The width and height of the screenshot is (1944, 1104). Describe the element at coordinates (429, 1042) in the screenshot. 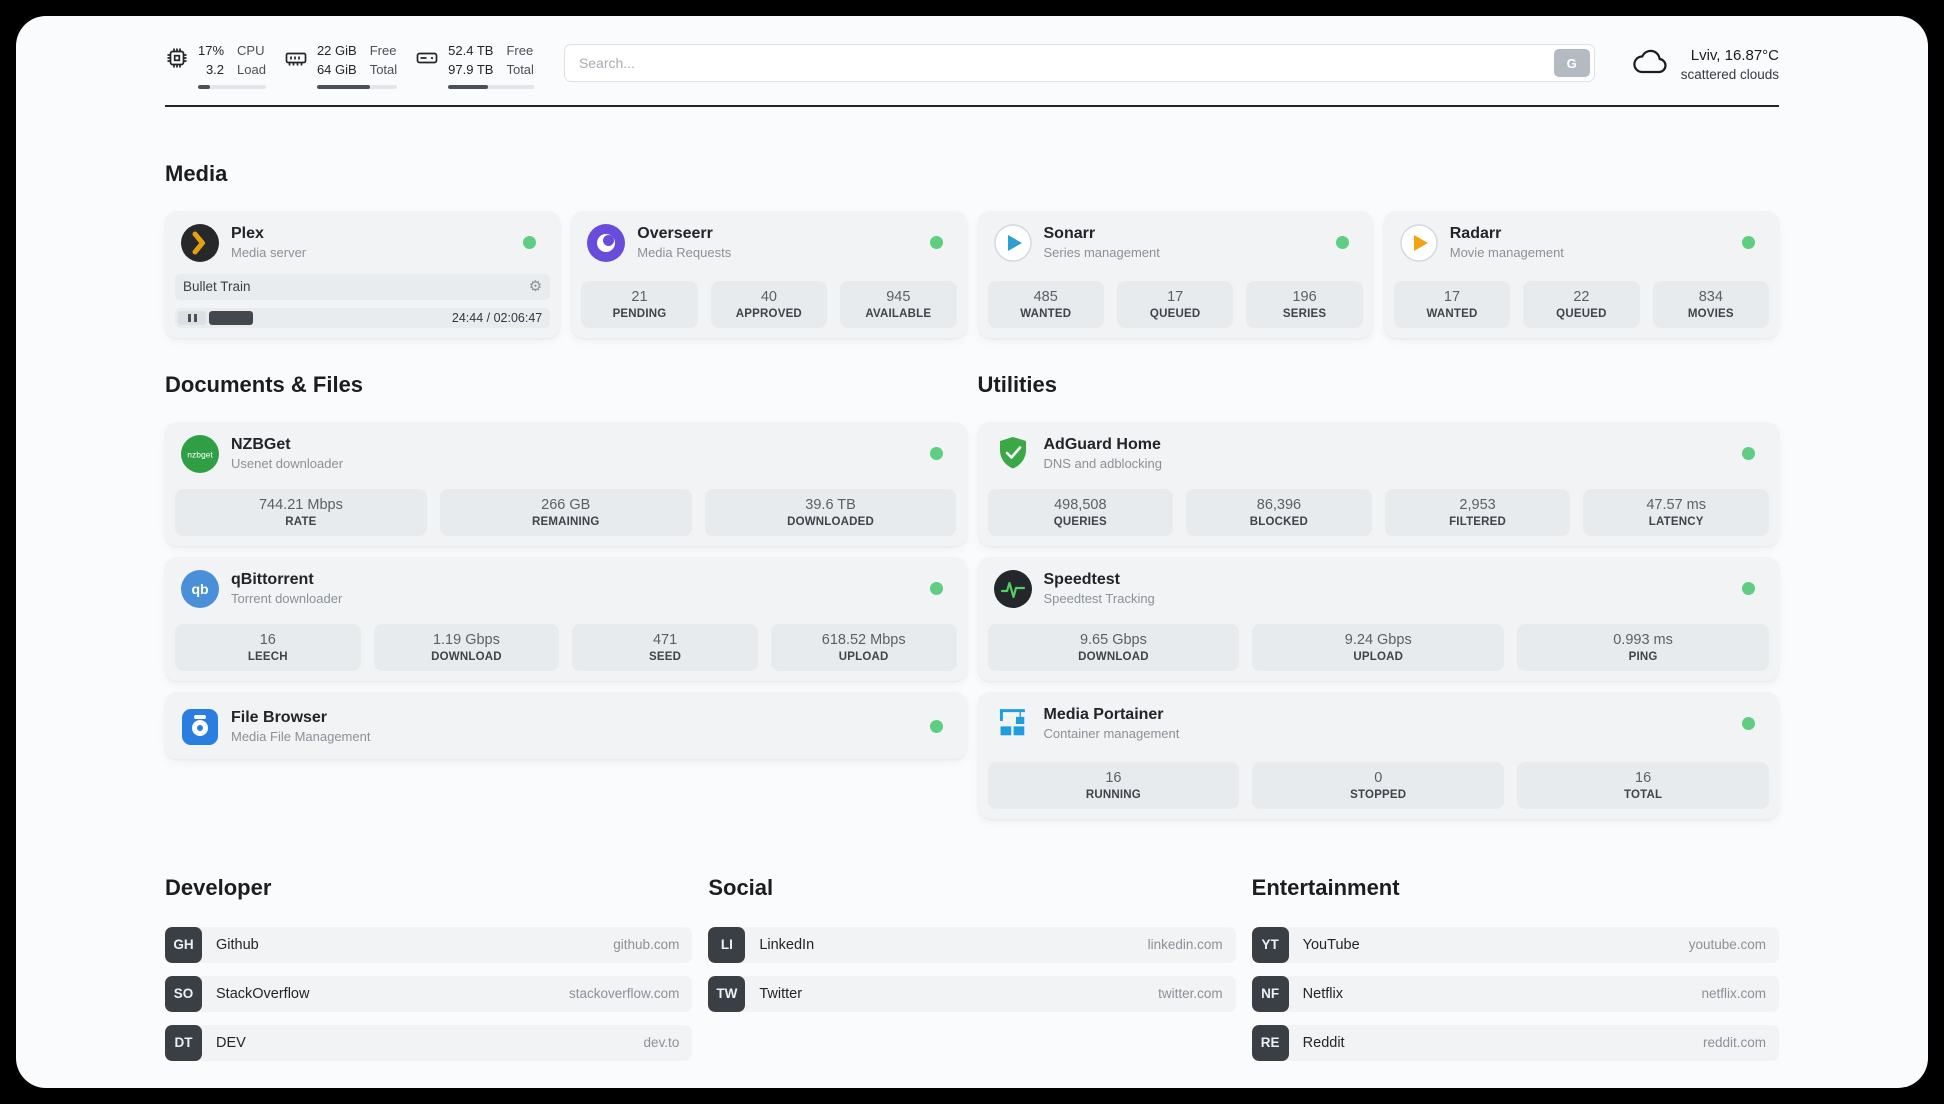

I see `bookmark-dev: DT DEV dev.to` at that location.